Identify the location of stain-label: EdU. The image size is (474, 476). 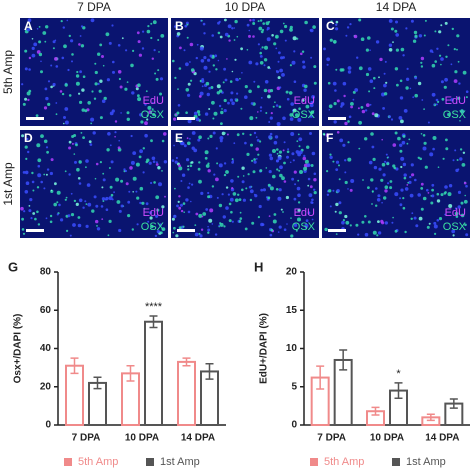
(455, 213).